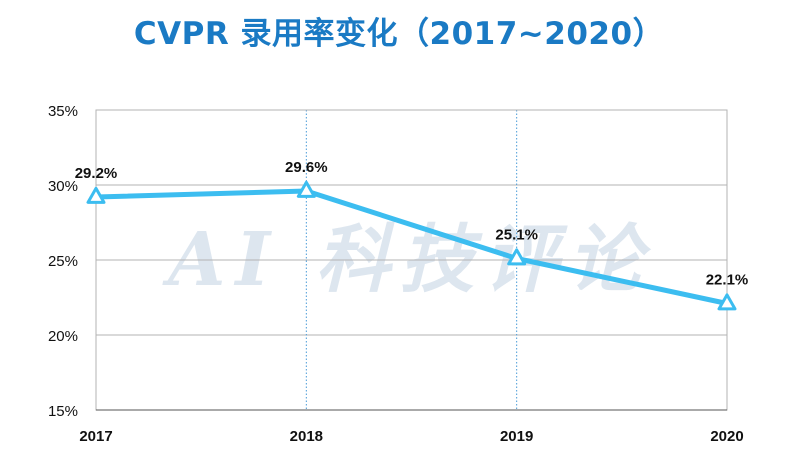 The image size is (798, 459). I want to click on chart-title: CVPR 录用率变化（2017~2020）, so click(399, 34).